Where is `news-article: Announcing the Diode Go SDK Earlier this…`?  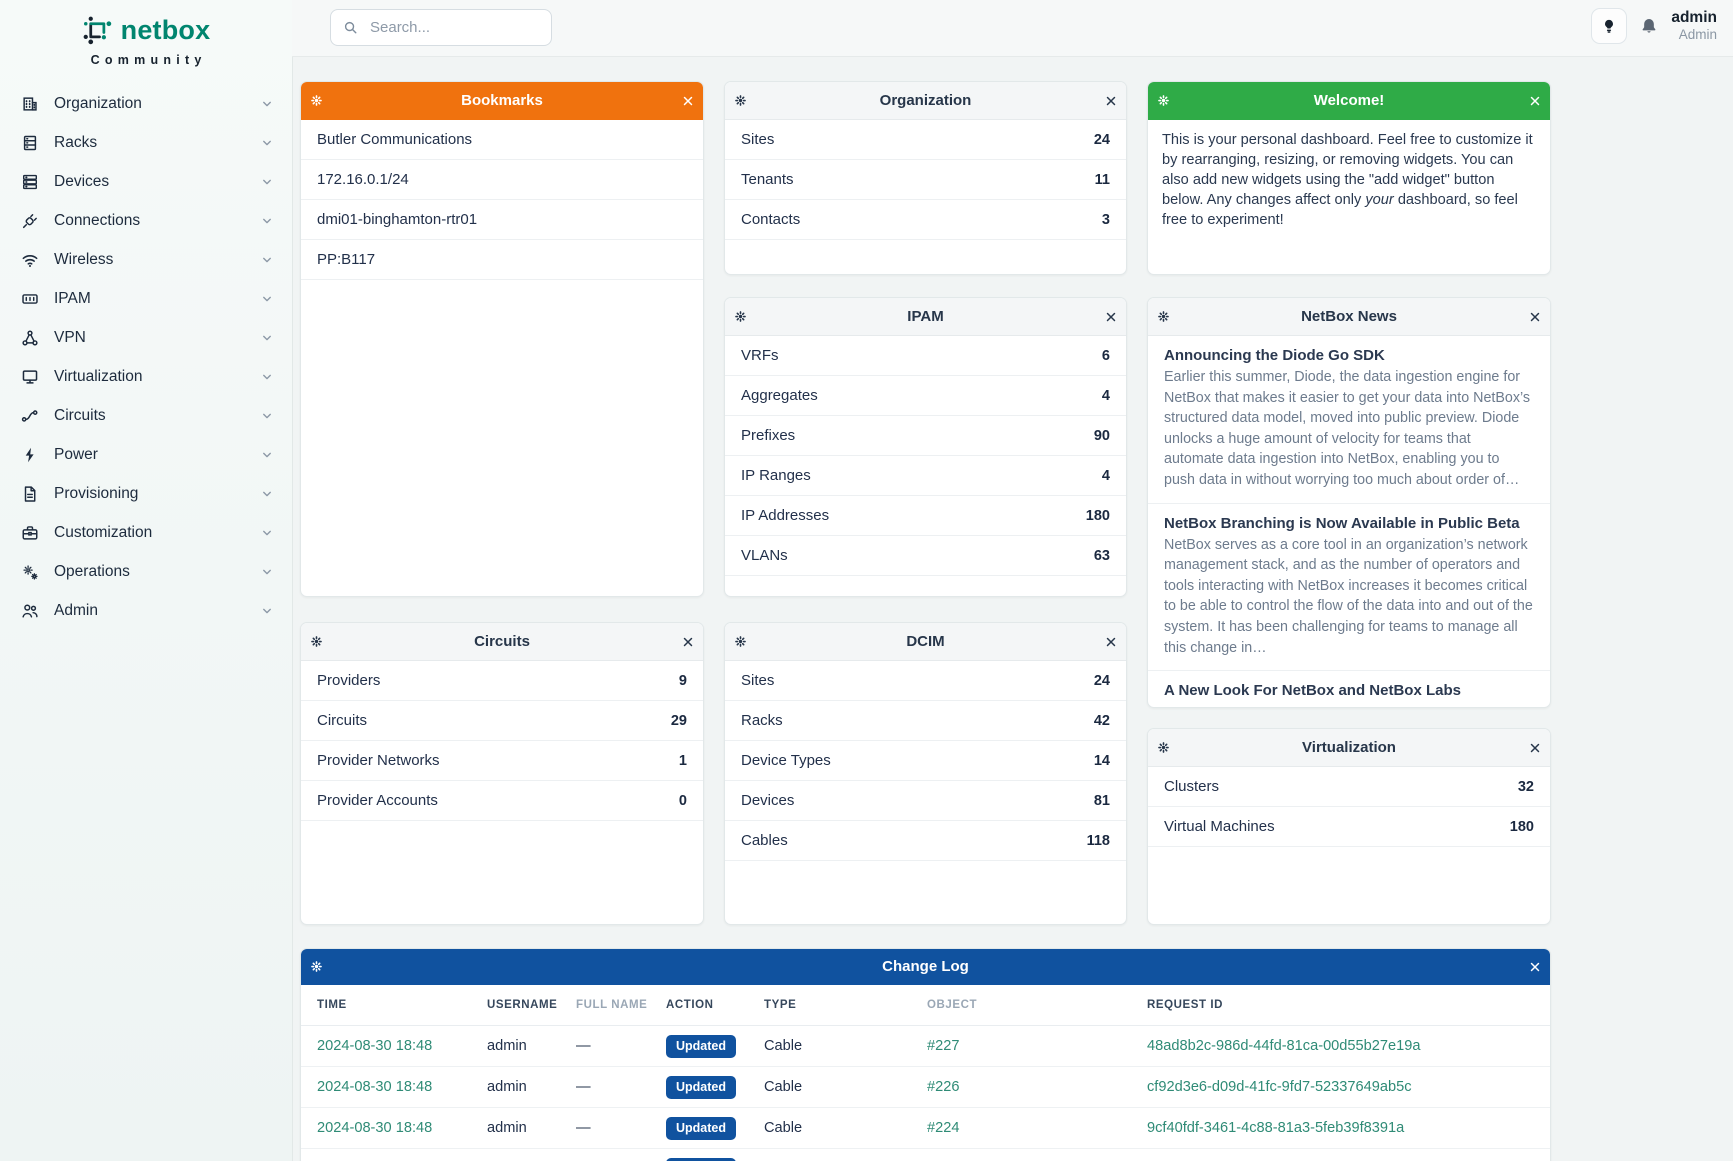
news-article: Announcing the Diode Go SDK Earlier this… is located at coordinates (1349, 419).